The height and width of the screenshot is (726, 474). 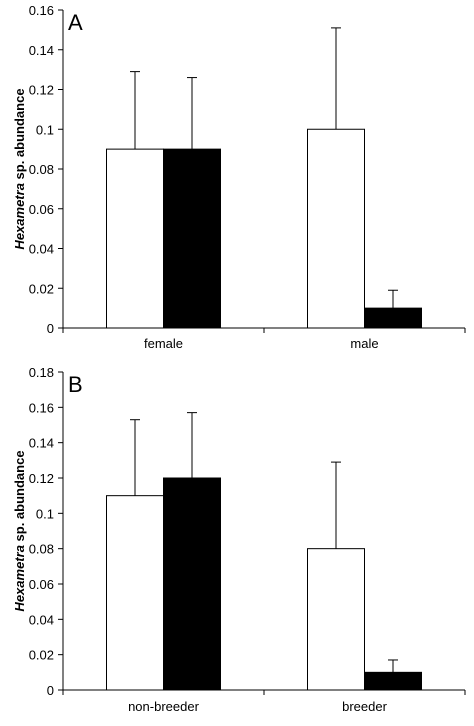 I want to click on y-tick-label: 0.18, so click(x=41, y=372).